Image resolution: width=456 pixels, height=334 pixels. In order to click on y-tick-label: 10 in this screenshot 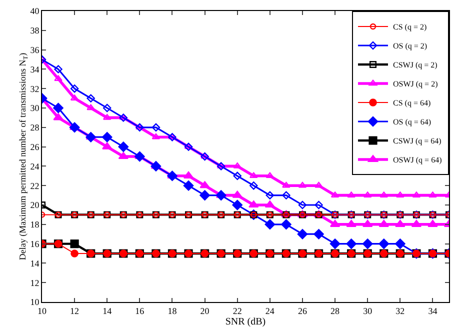, I will do `click(35, 302)`.